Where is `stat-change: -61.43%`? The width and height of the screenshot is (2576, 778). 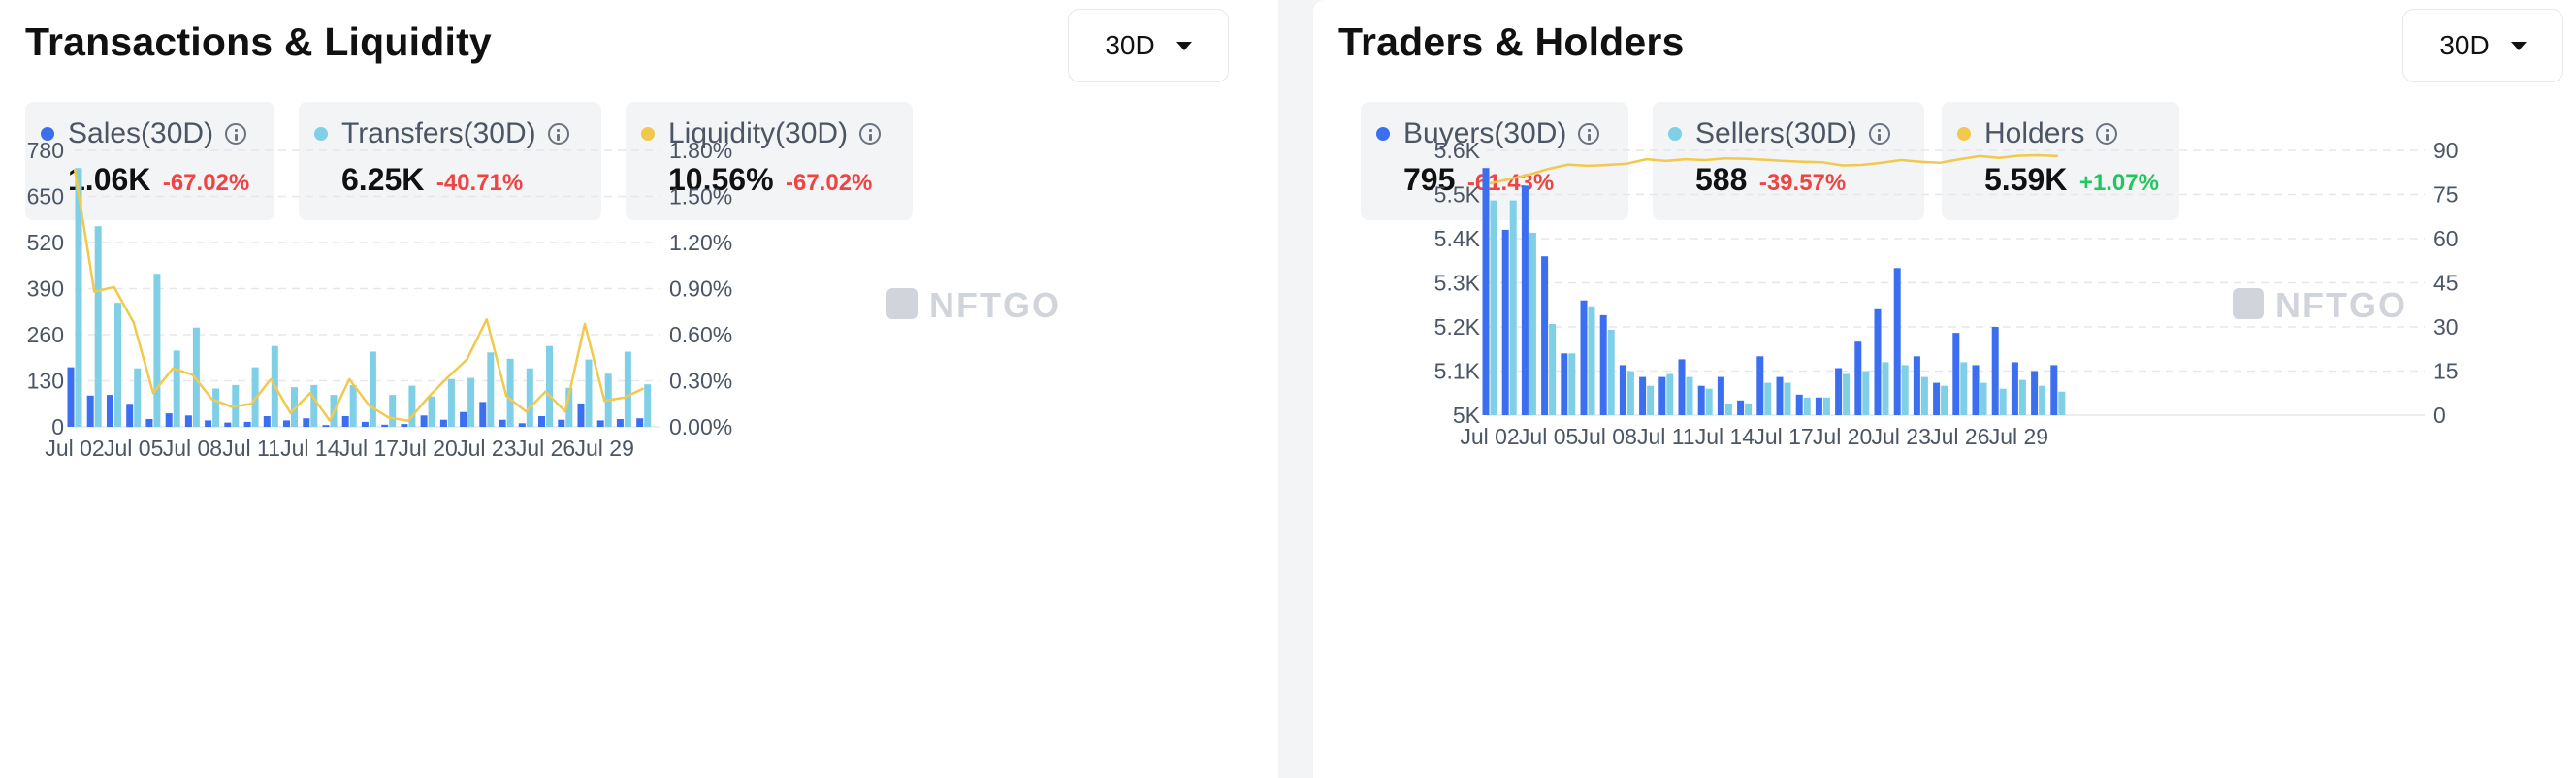 stat-change: -61.43% is located at coordinates (1510, 183).